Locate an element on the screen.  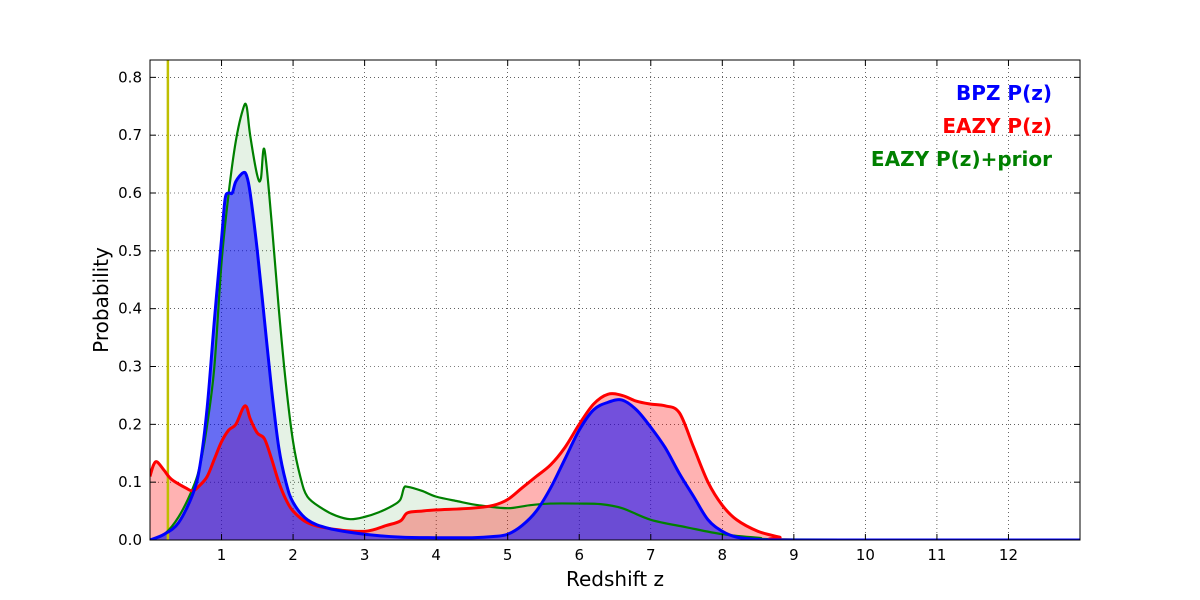
x-tick-label: 9 is located at coordinates (794, 555).